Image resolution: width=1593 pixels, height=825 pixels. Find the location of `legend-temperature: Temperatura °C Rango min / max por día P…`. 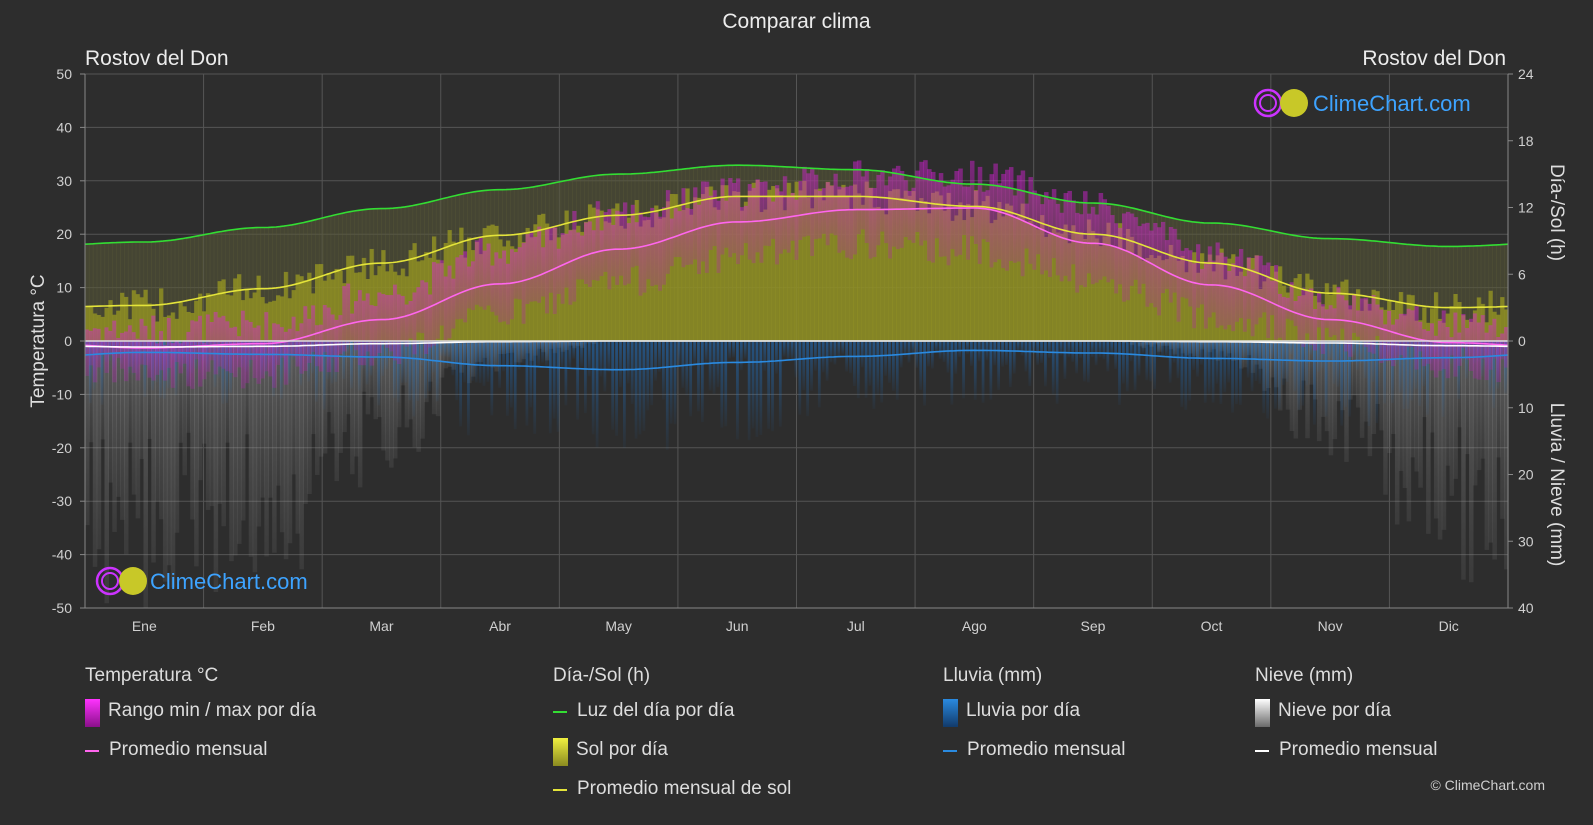

legend-temperature: Temperatura °C Rango min / max por día P… is located at coordinates (200, 721).